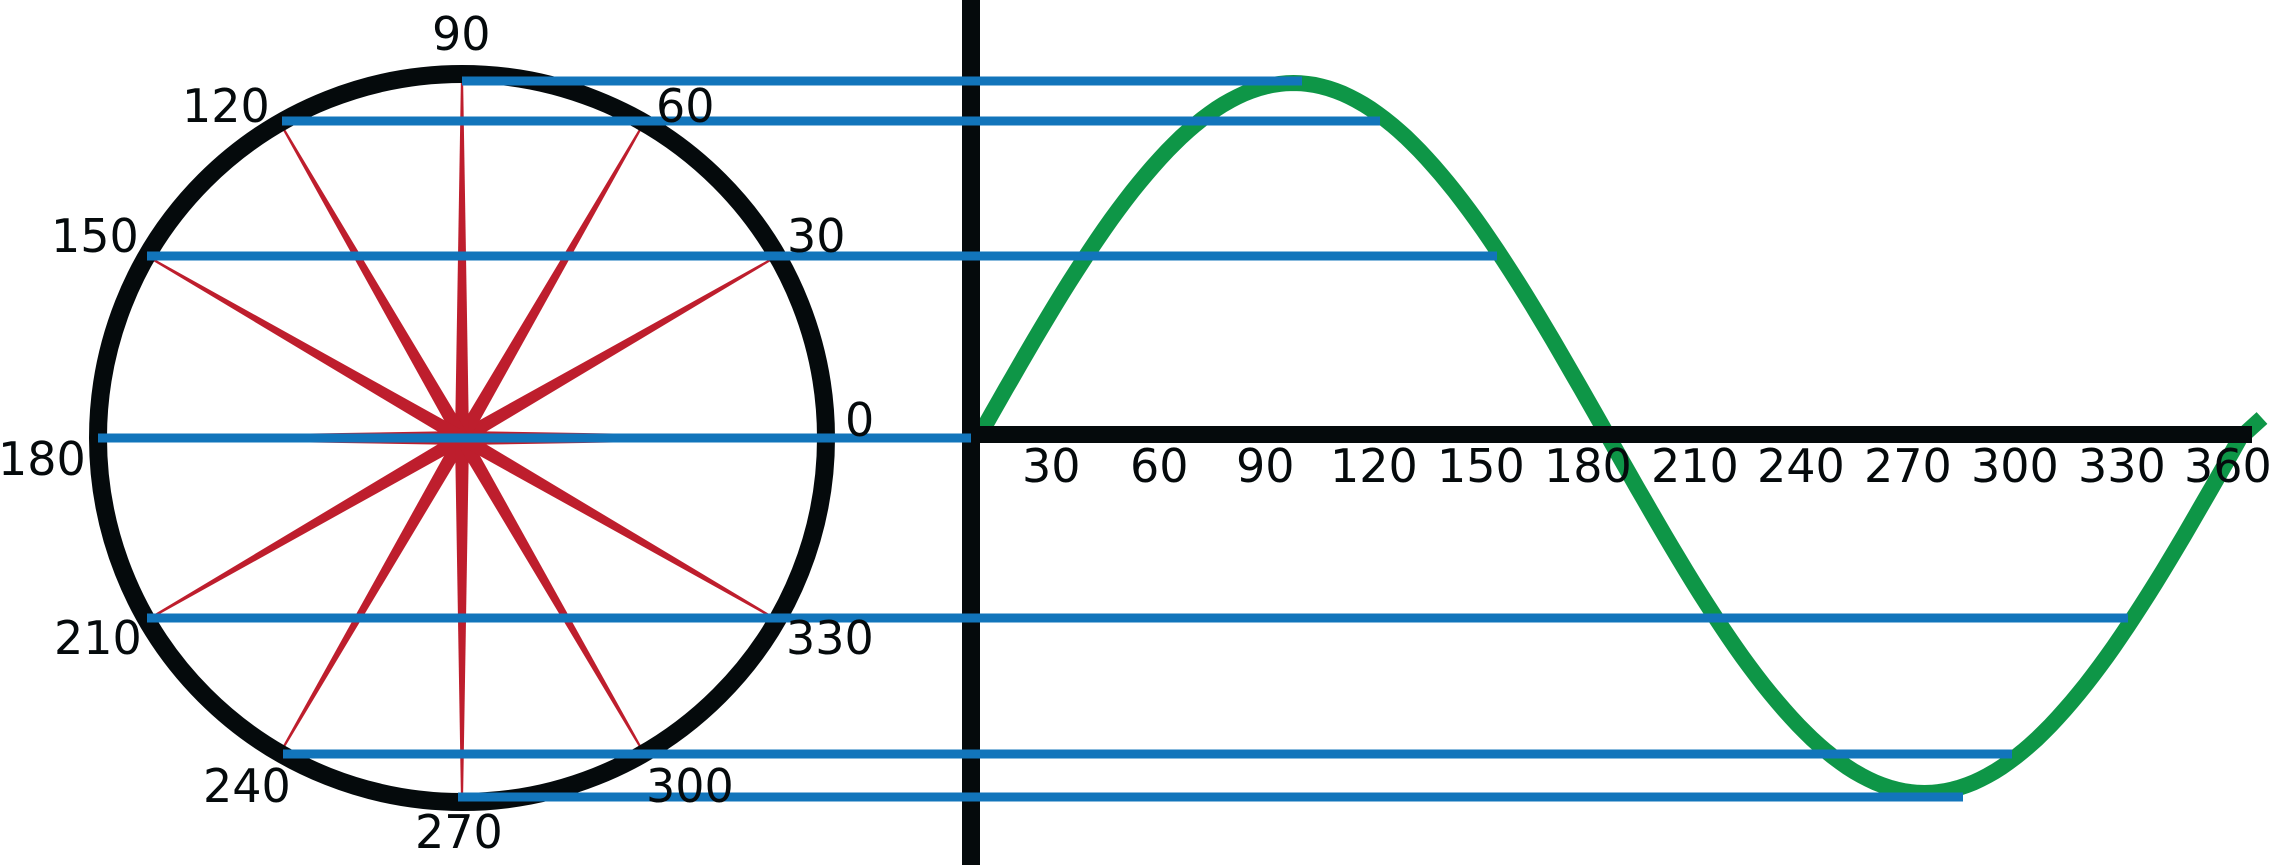  What do you see at coordinates (685, 106) in the screenshot?
I see `circle-label-60: 60` at bounding box center [685, 106].